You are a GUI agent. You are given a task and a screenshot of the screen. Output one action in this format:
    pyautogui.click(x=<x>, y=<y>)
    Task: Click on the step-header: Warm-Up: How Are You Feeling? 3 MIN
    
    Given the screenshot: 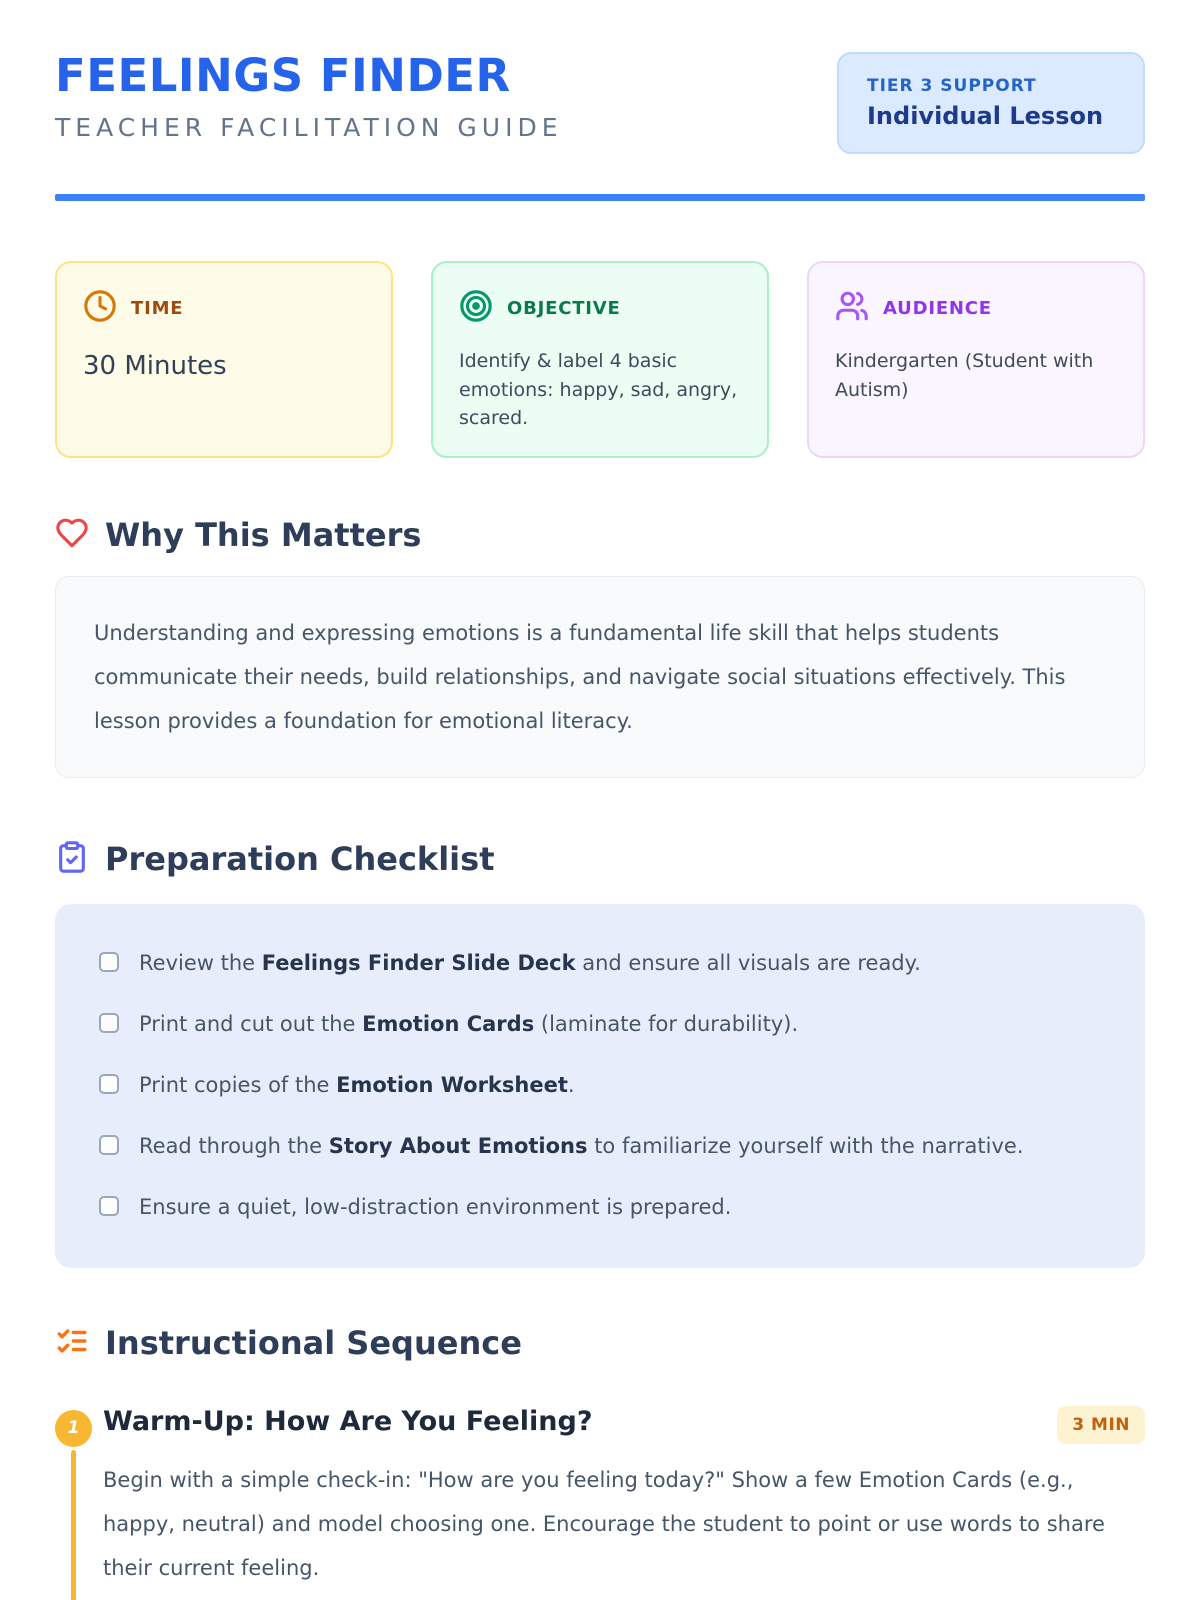 What is the action you would take?
    pyautogui.click(x=624, y=1424)
    